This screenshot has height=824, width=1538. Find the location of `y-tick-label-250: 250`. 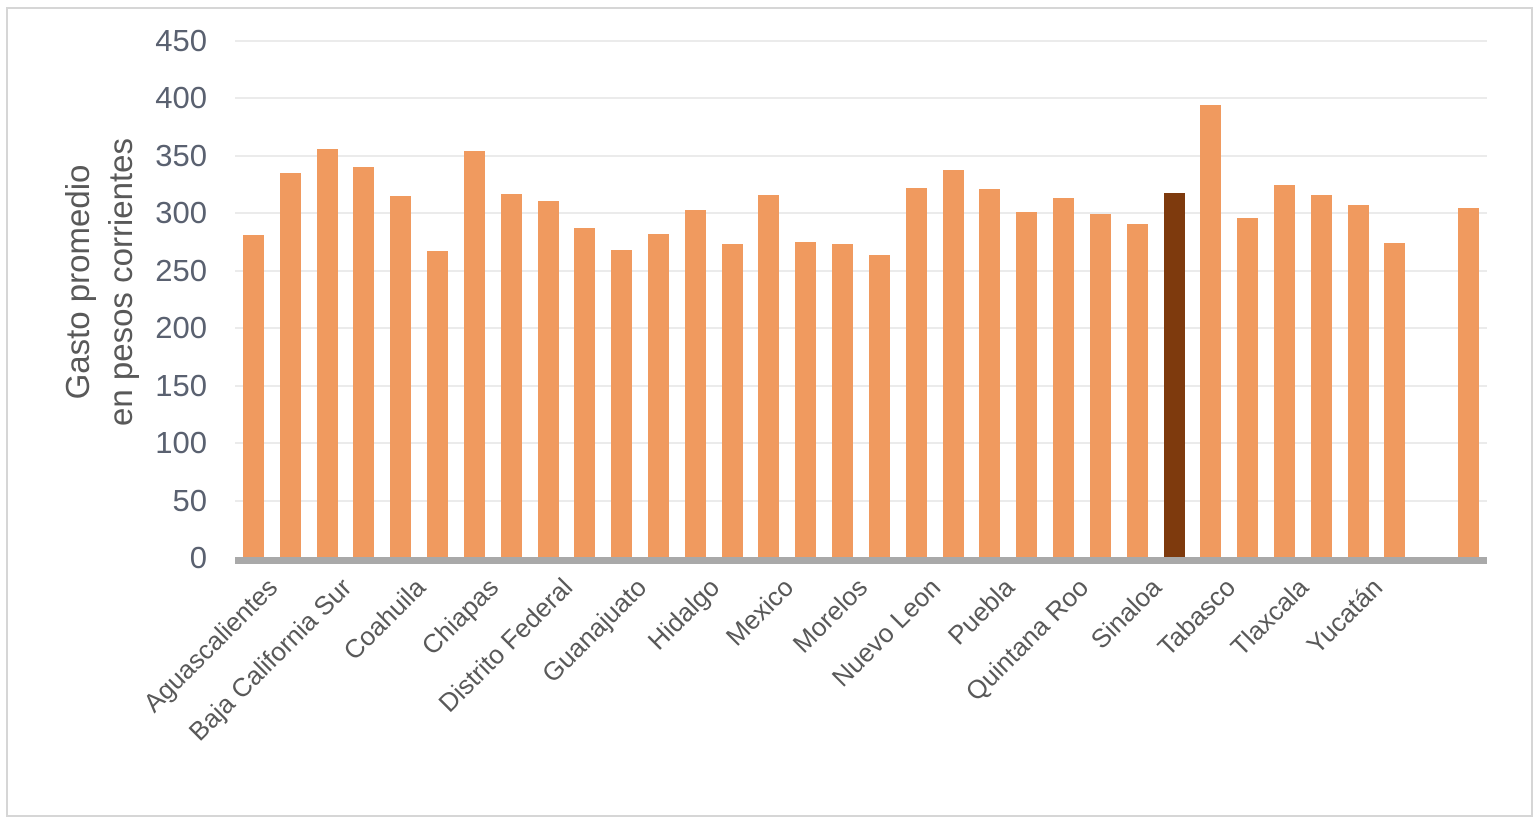

y-tick-label-250: 250 is located at coordinates (181, 270).